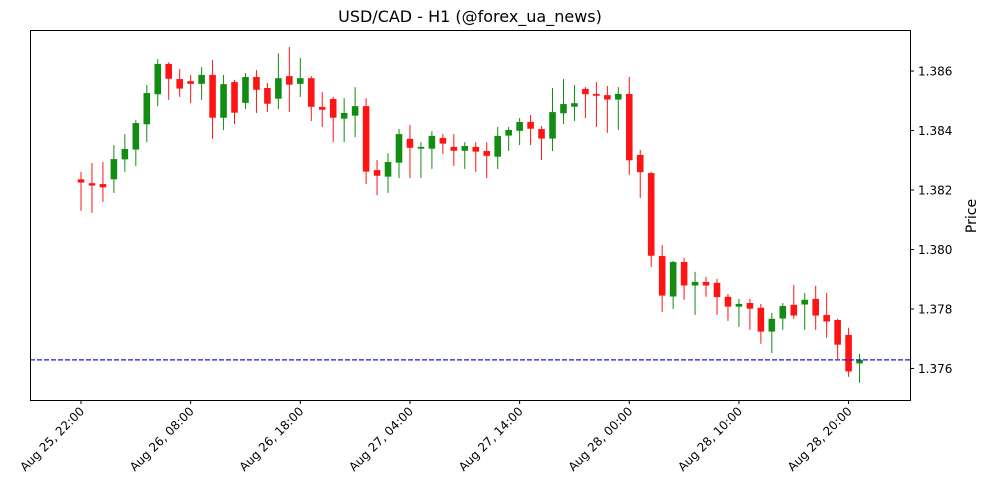 This screenshot has width=1000, height=500. I want to click on x-tick-label: Aug 28, 20:00, so click(820, 439).